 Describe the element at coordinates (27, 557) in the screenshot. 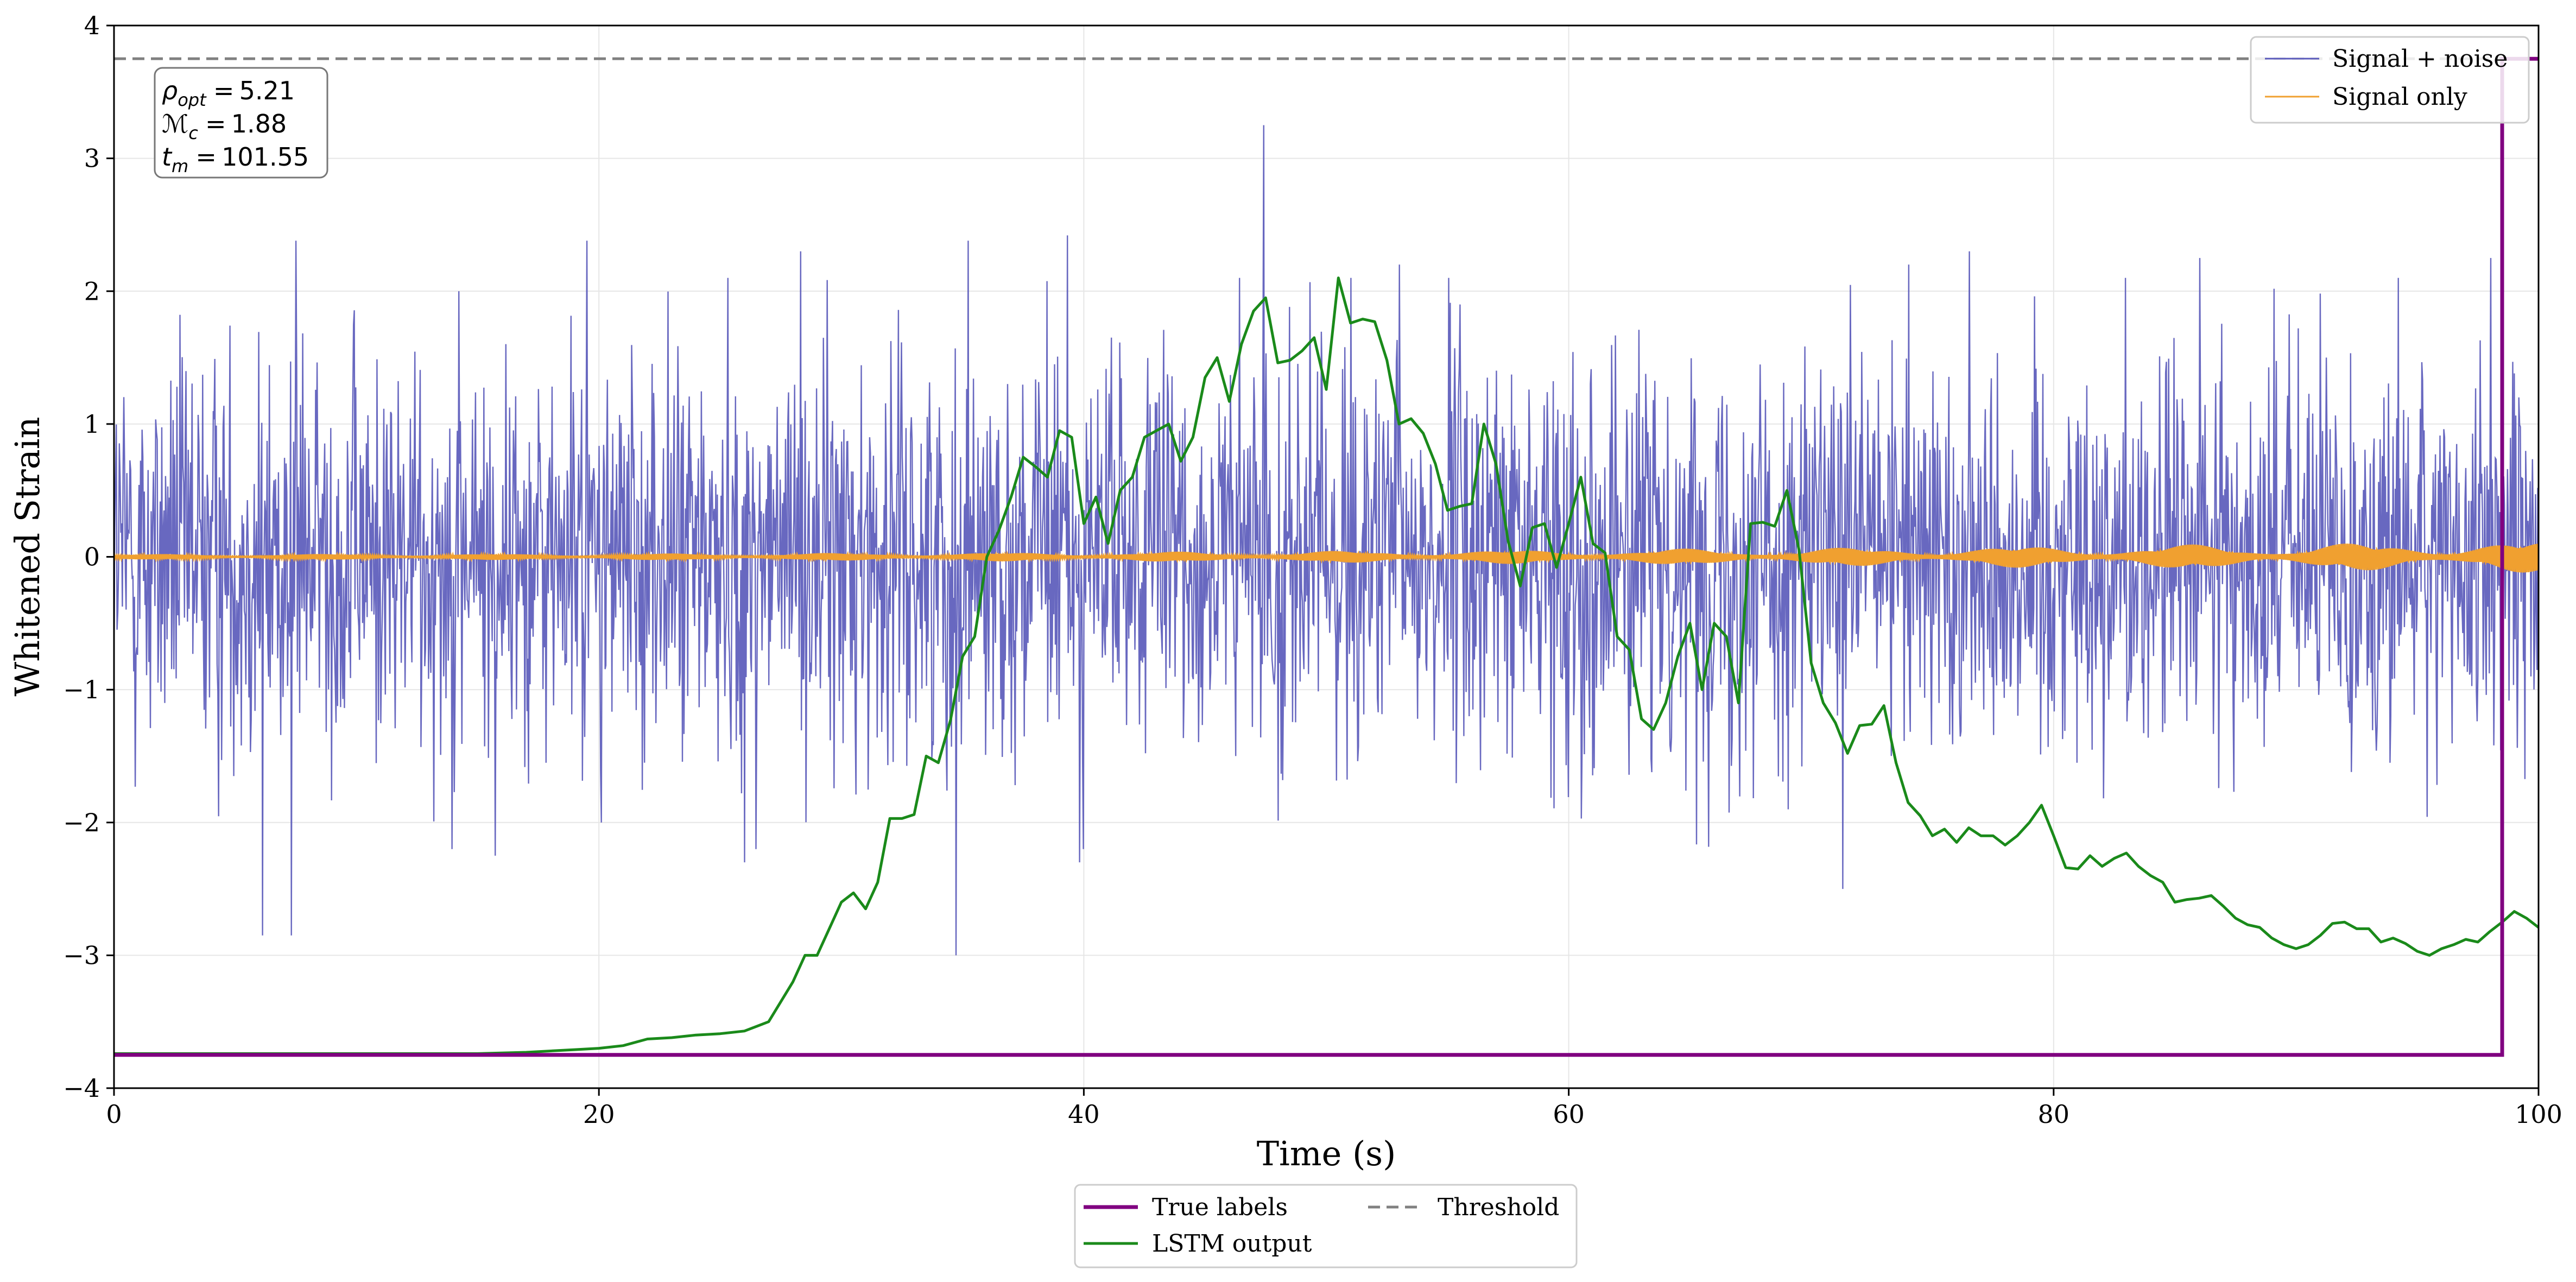

I see `y-axis-label: Whitened Strain` at that location.